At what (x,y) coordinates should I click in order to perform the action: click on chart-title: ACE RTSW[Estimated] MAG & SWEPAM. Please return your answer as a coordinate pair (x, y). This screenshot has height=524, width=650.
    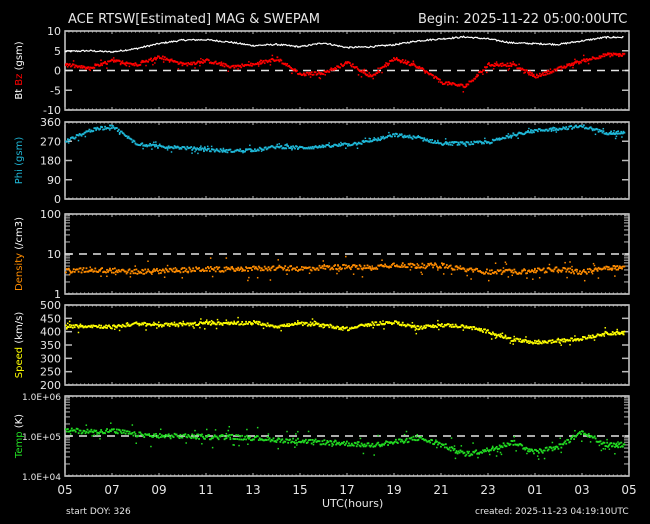
    Looking at the image, I should click on (194, 19).